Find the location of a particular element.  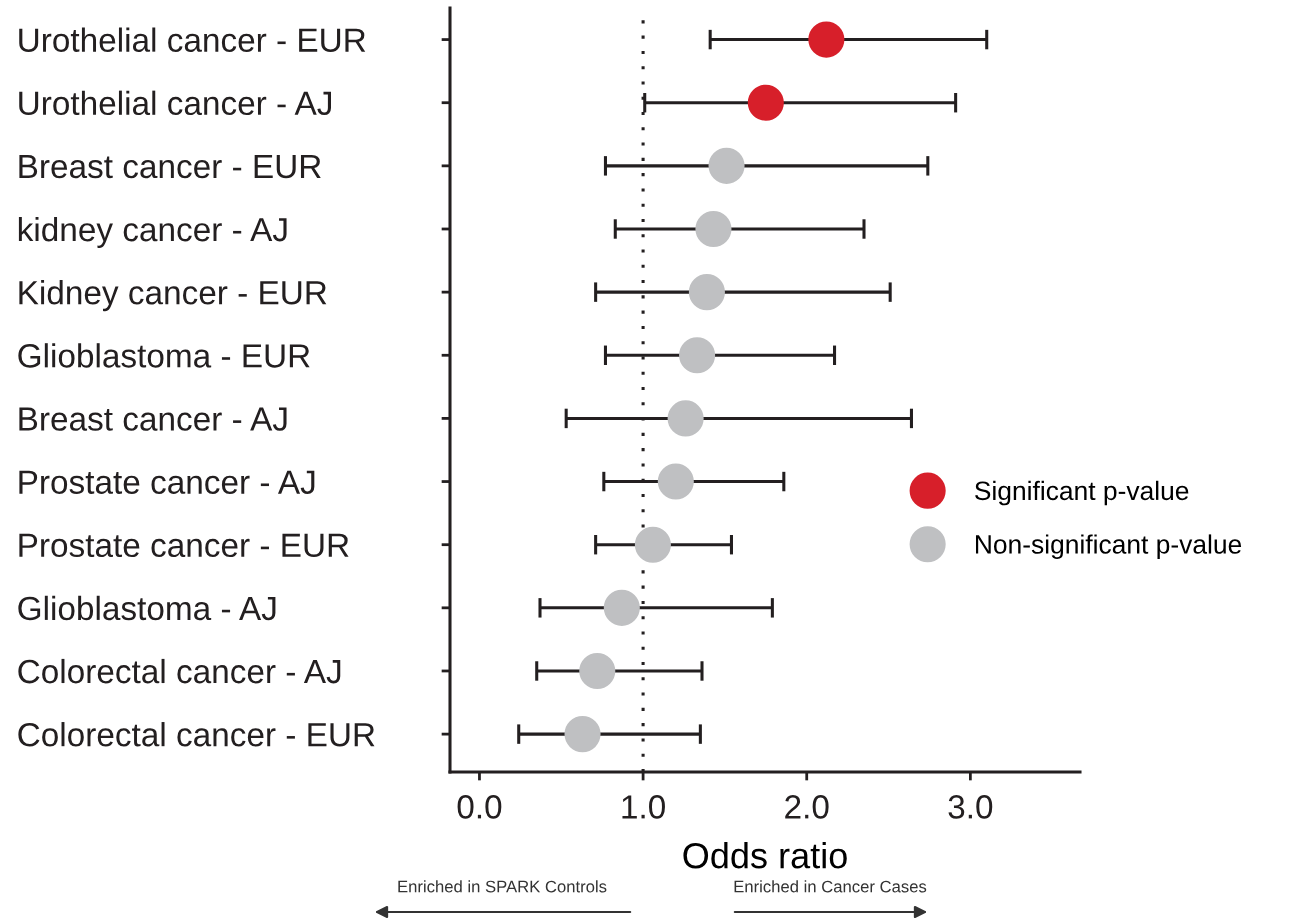

legend-label: Significant p-value is located at coordinates (1082, 493).